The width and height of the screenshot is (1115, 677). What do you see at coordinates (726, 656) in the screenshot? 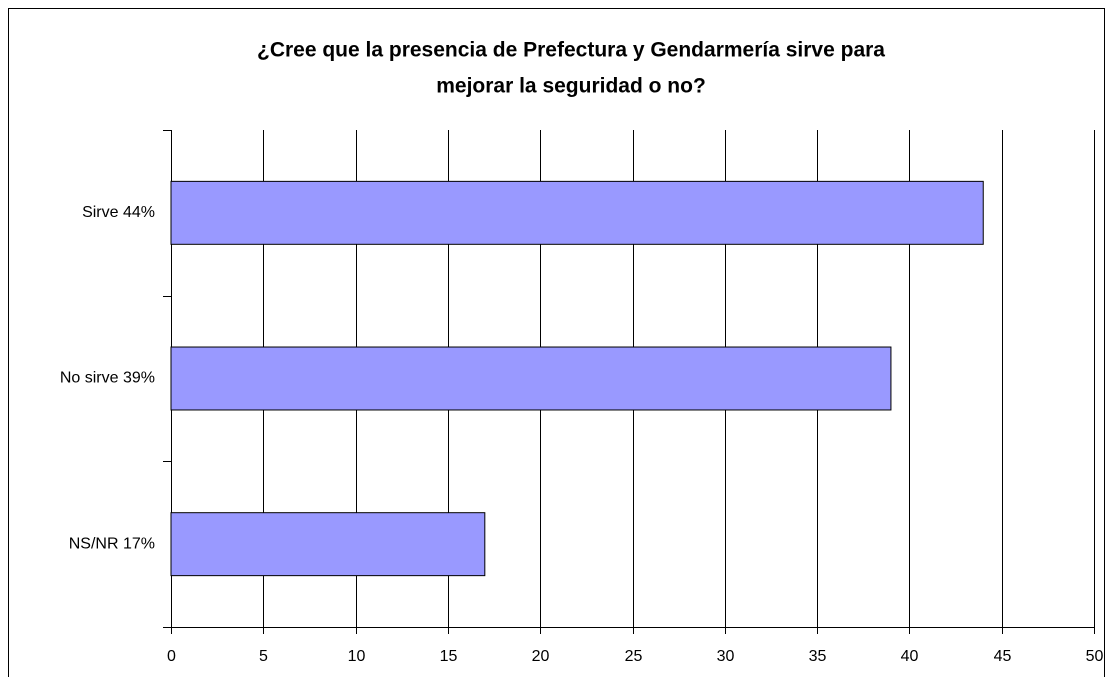
I see `x-tick-label: 30` at bounding box center [726, 656].